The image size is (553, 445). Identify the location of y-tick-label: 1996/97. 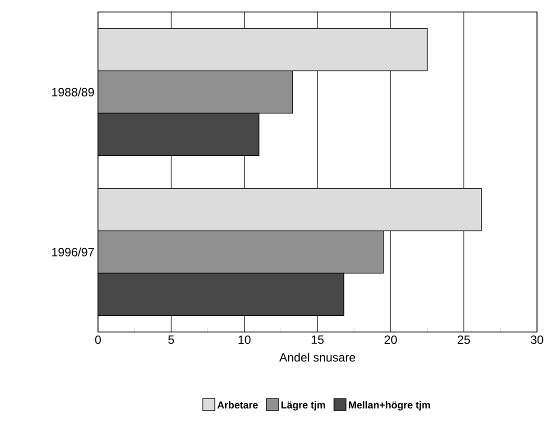
(73, 252).